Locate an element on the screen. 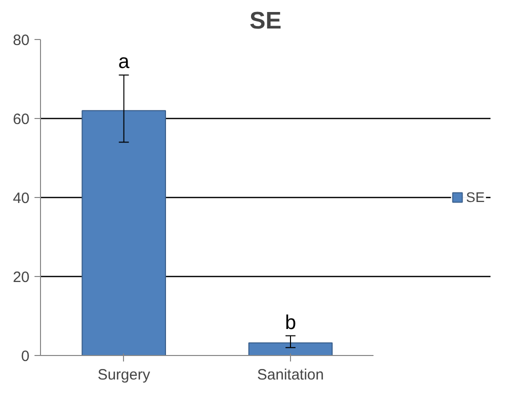 The image size is (509, 401). y-tick-label: 20 is located at coordinates (21, 277).